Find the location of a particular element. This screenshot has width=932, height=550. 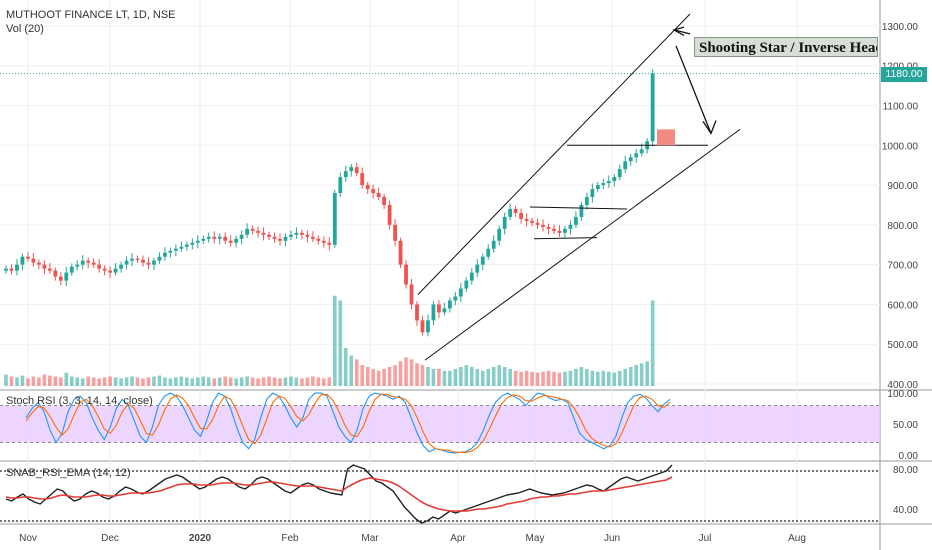

last-price-badge: 1180.00 is located at coordinates (904, 74).